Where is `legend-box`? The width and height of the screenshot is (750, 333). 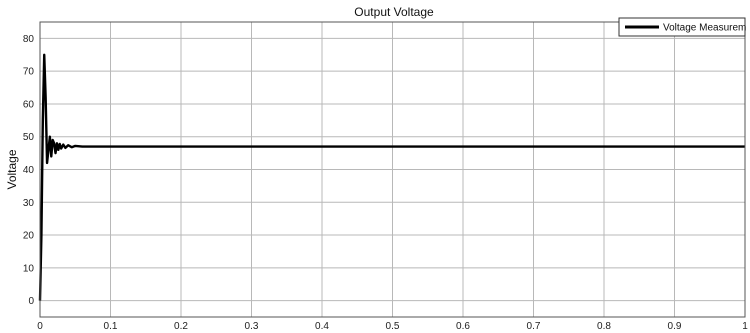
legend-box is located at coordinates (682, 27).